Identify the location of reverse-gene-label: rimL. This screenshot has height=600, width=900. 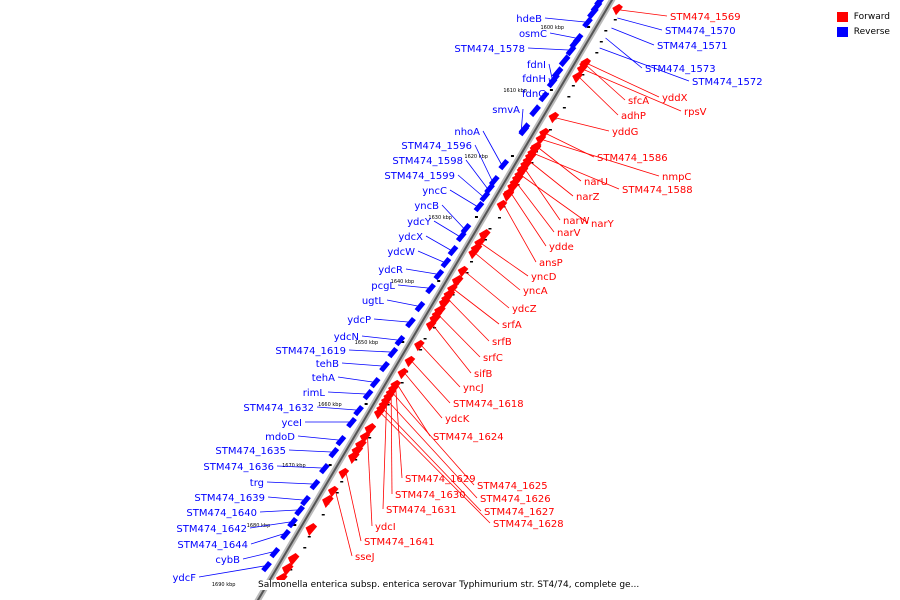
(314, 393).